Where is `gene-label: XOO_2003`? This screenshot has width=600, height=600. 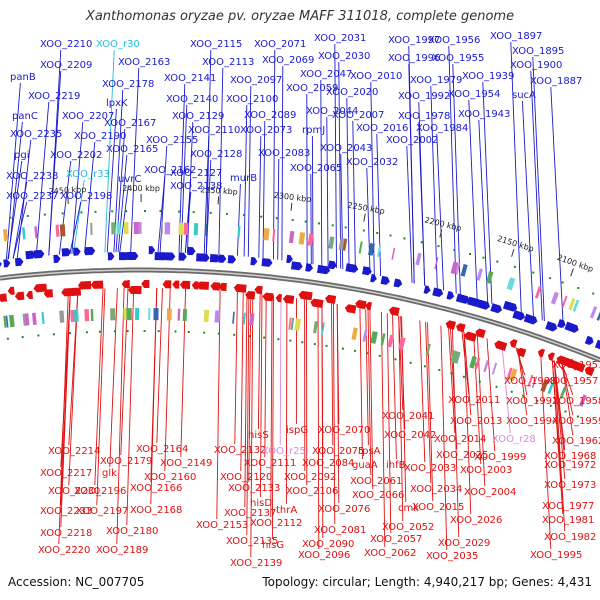
gene-label: XOO_2003 is located at coordinates (486, 470).